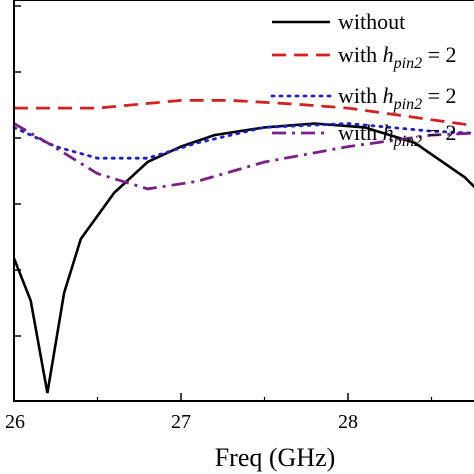 The height and width of the screenshot is (474, 474). I want to click on x-axis-title: Freq (GHz), so click(275, 457).